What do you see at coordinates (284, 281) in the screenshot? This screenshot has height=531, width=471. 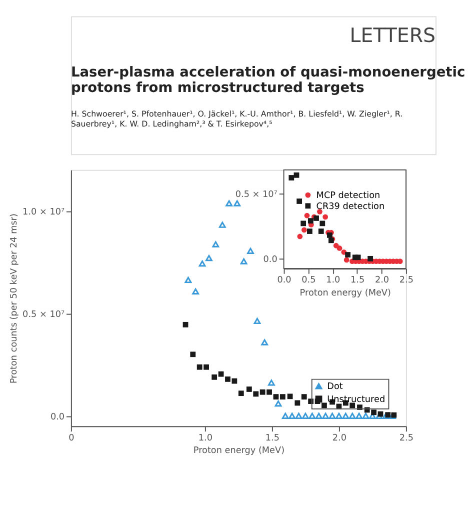 I see `x-tick-label: 0.0` at bounding box center [284, 281].